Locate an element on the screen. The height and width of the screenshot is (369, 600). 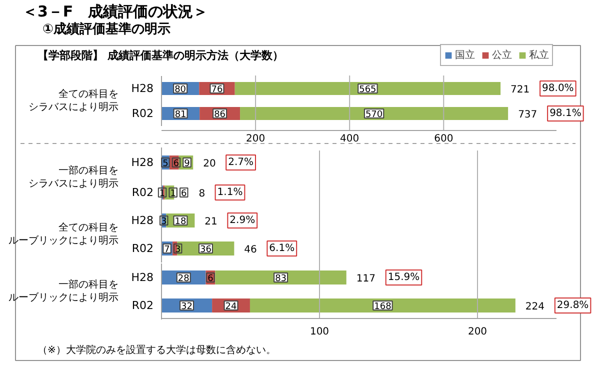
total-label: 8 is located at coordinates (202, 194).